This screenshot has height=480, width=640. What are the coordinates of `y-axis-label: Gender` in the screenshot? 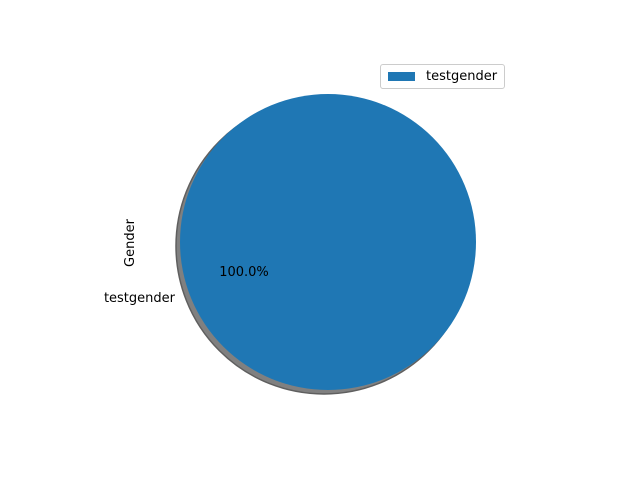 It's located at (130, 242).